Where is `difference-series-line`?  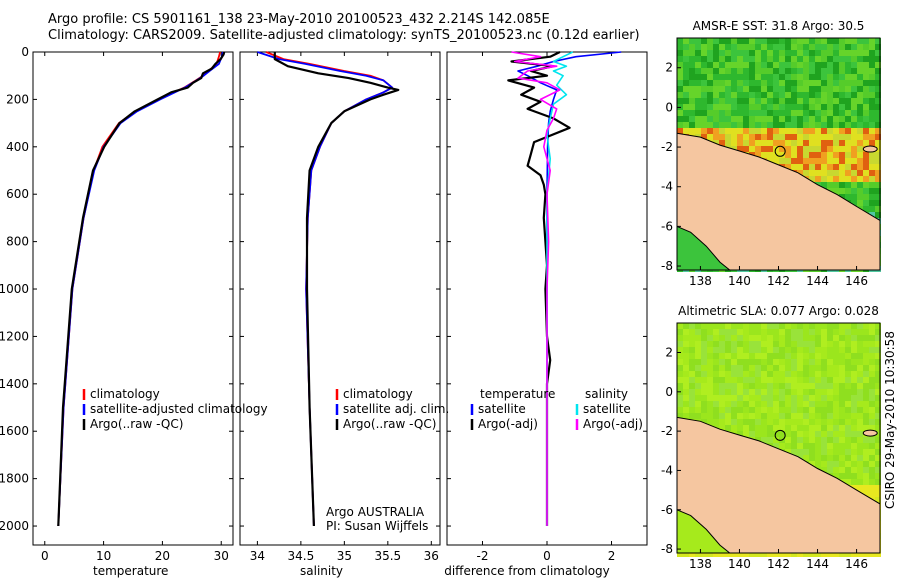
difference-series-line is located at coordinates (560, 288).